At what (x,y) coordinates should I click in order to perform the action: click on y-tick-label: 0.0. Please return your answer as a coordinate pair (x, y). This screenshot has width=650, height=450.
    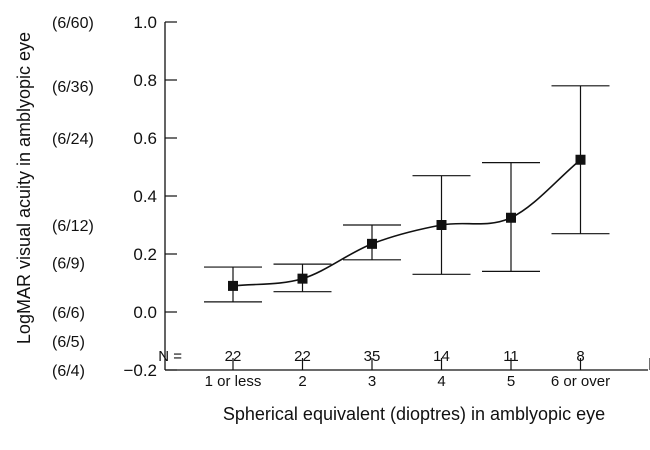
    Looking at the image, I should click on (145, 312).